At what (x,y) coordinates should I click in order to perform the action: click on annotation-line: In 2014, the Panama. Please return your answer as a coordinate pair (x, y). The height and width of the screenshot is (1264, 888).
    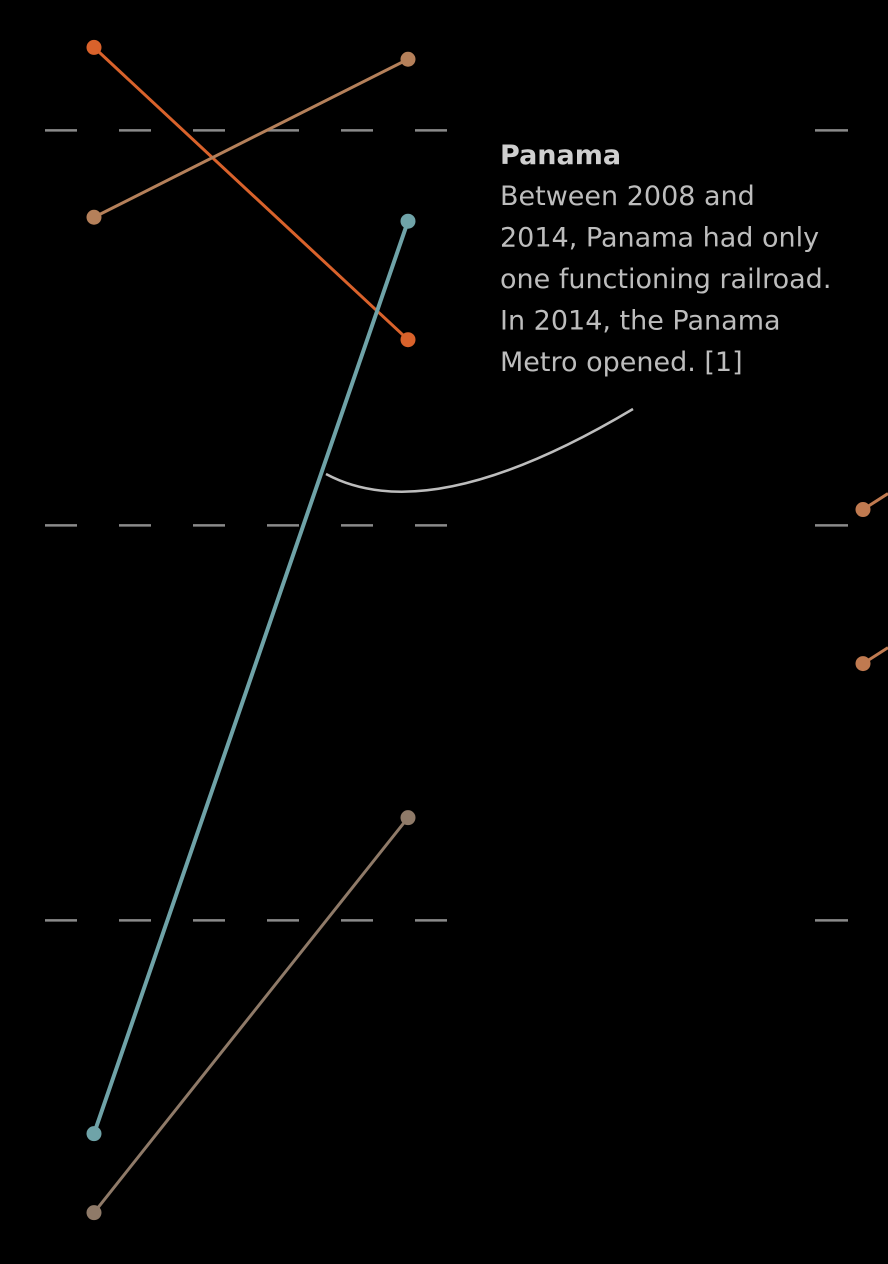
    Looking at the image, I should click on (640, 321).